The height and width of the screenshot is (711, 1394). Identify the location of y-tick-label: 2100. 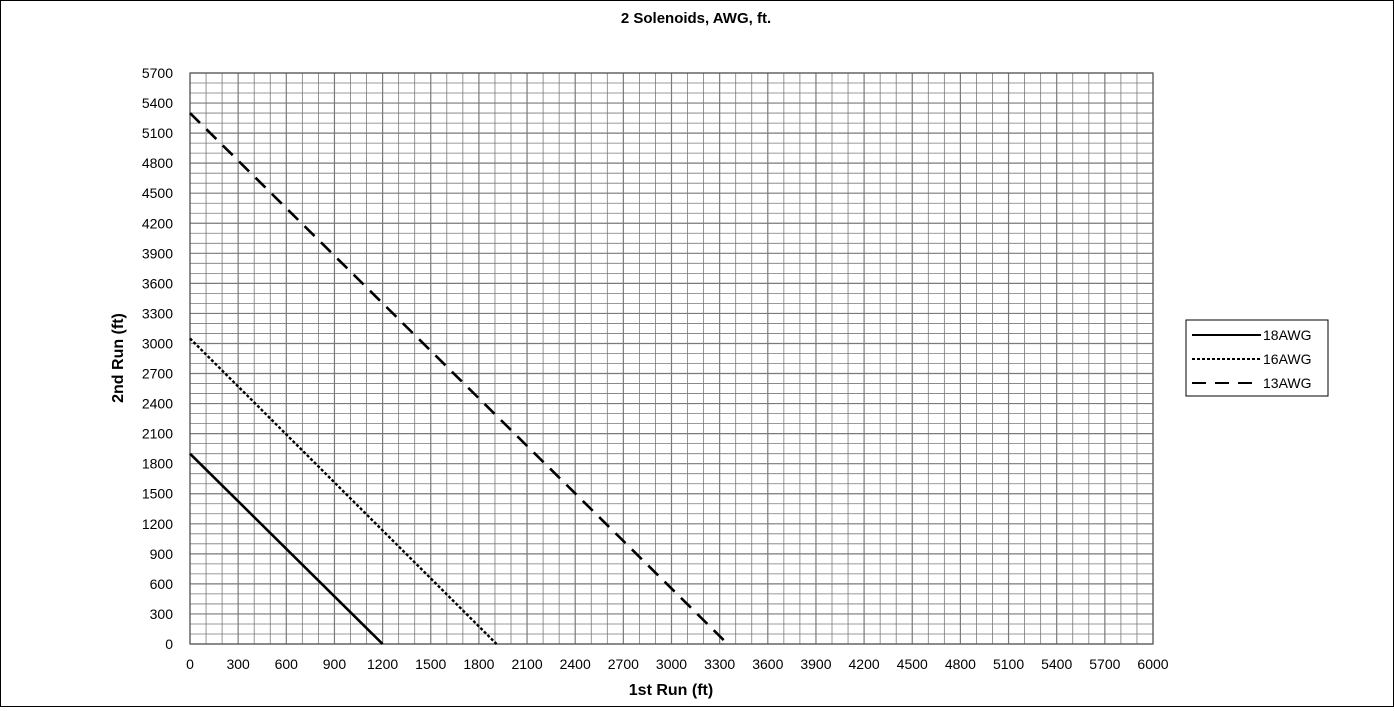
(157, 434).